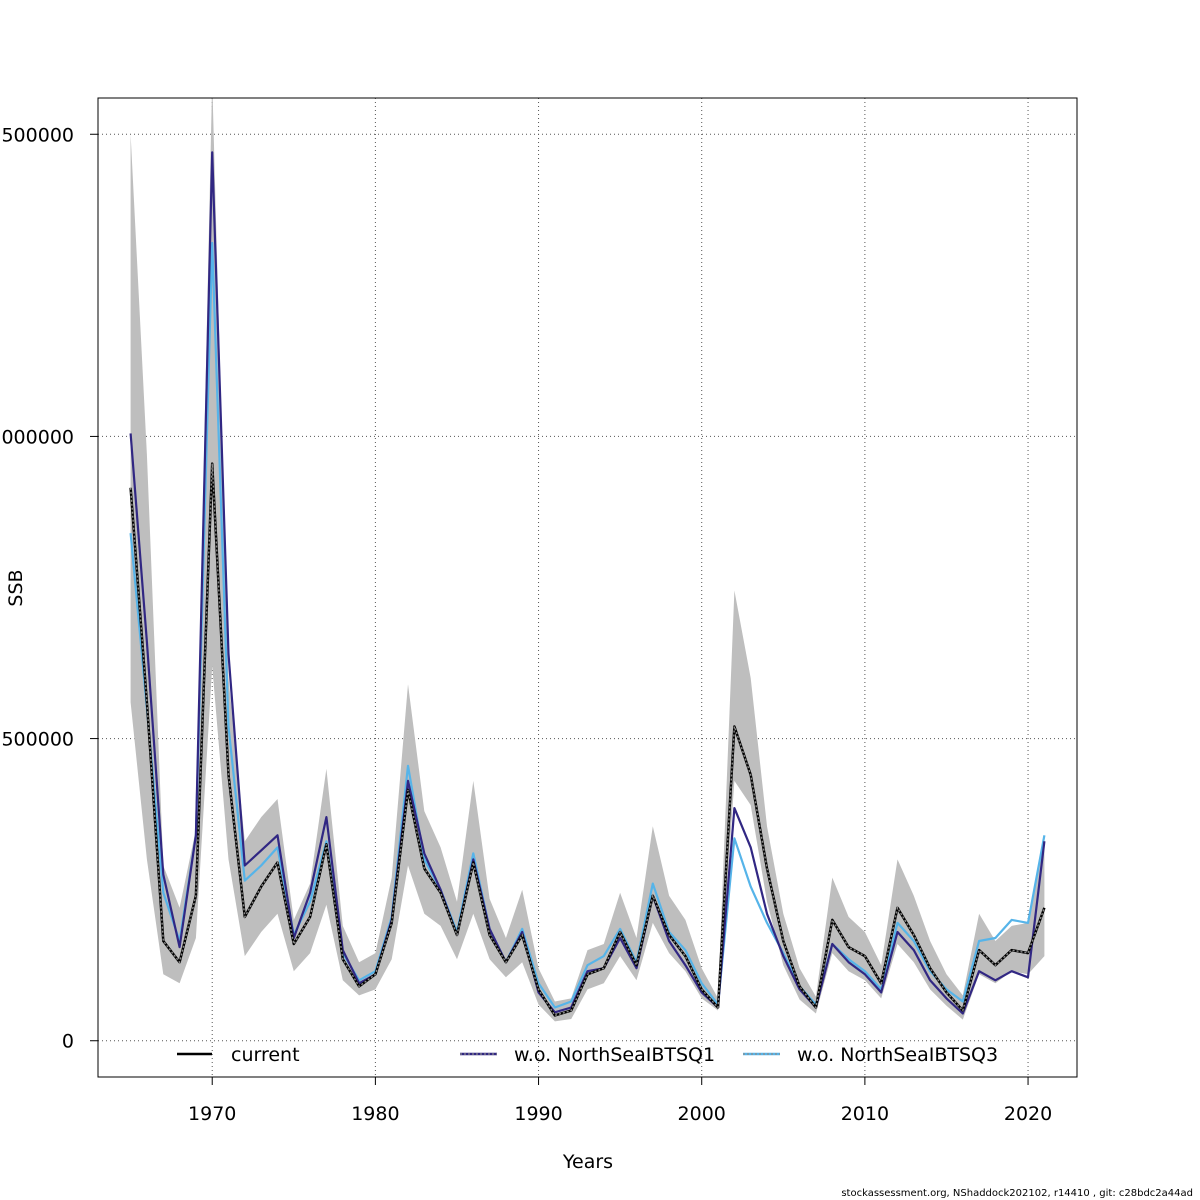 This screenshot has width=1200, height=1200. What do you see at coordinates (587, 1162) in the screenshot?
I see `x-axis-title: Years` at bounding box center [587, 1162].